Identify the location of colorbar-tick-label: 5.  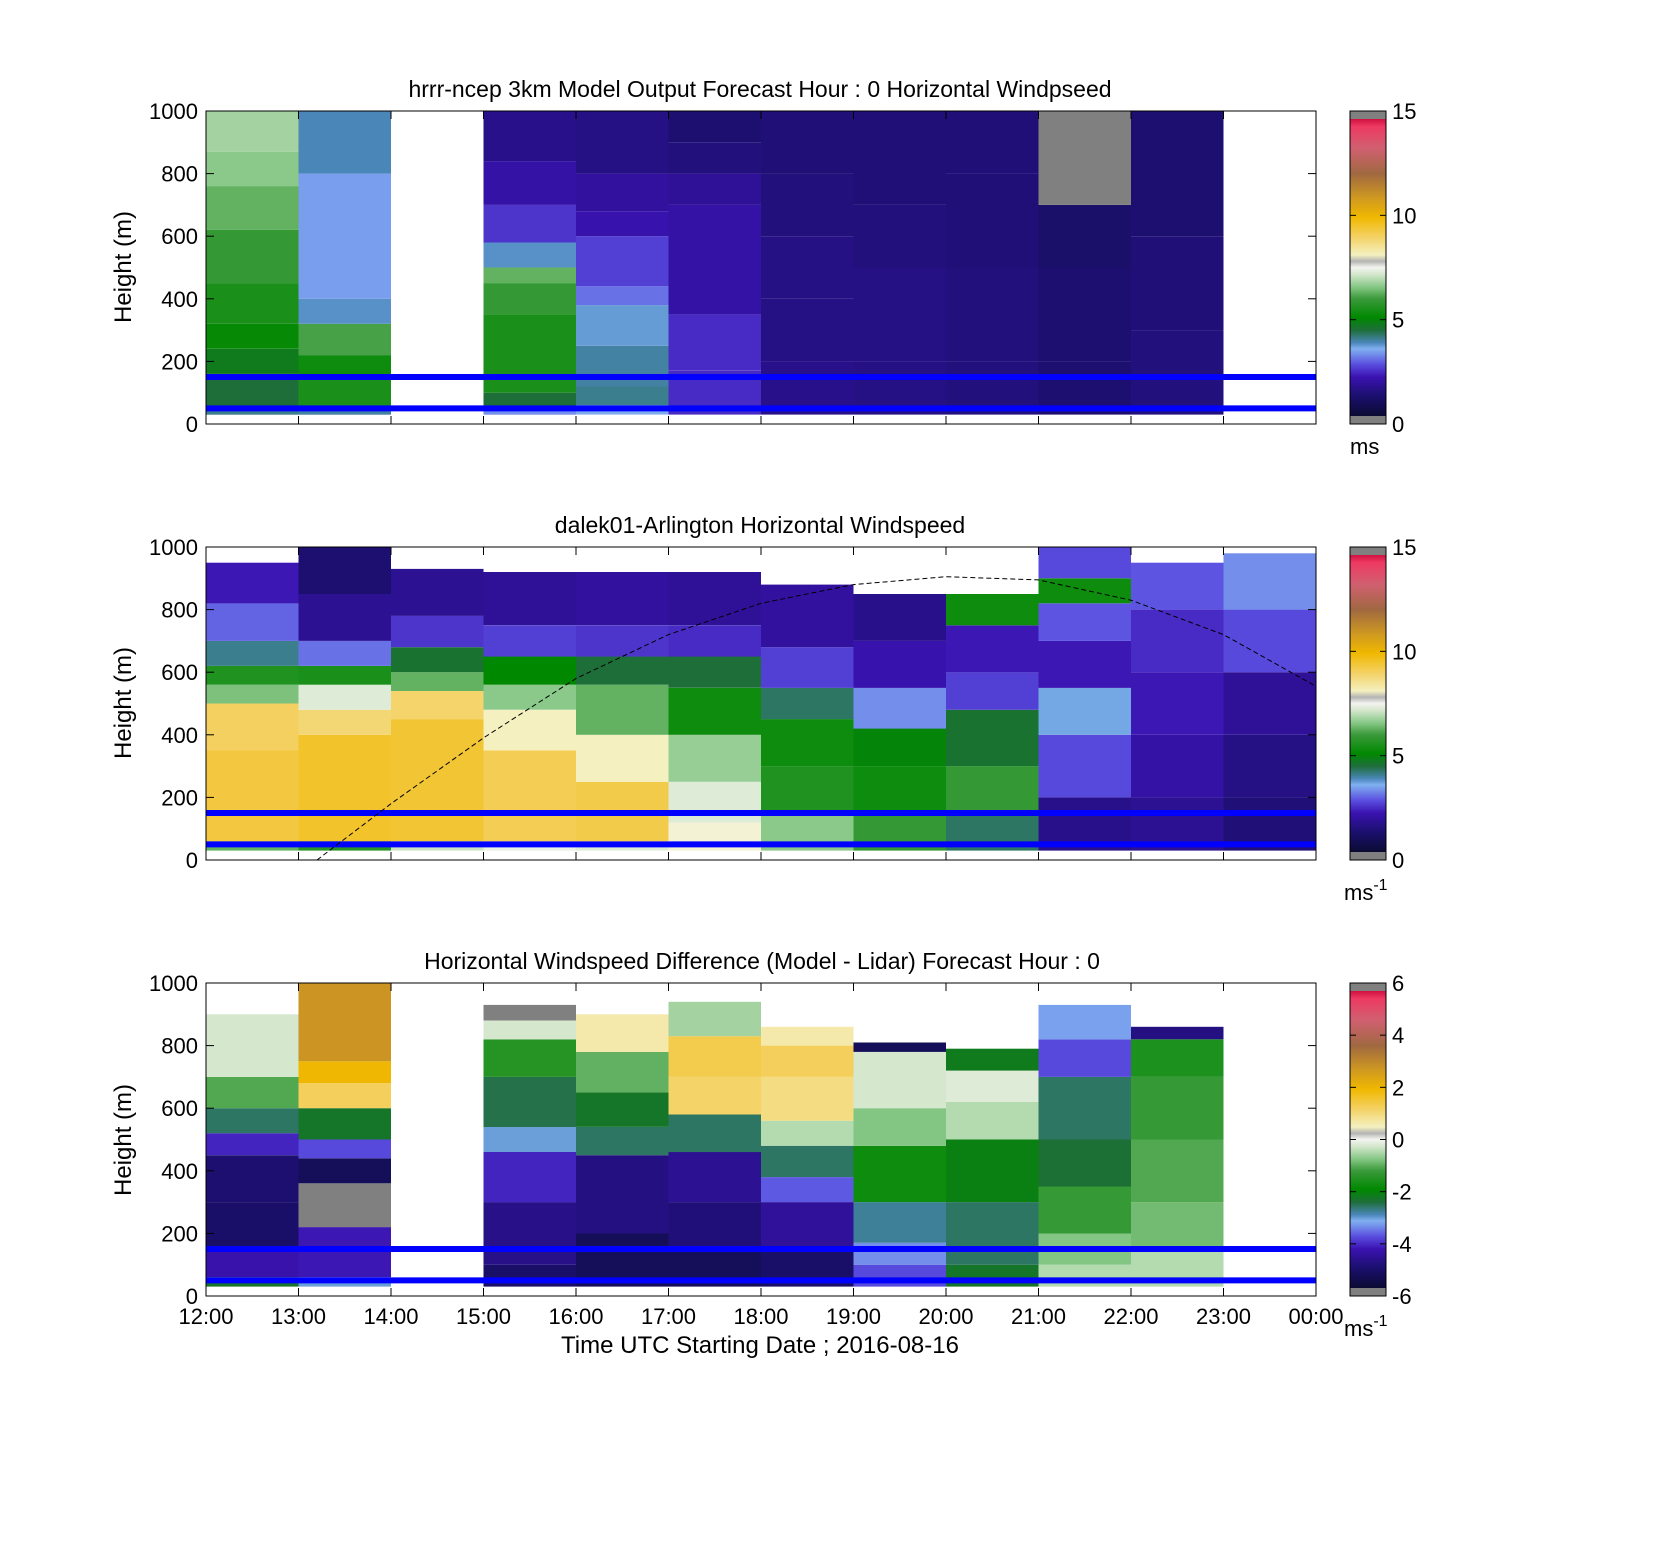
(1398, 320).